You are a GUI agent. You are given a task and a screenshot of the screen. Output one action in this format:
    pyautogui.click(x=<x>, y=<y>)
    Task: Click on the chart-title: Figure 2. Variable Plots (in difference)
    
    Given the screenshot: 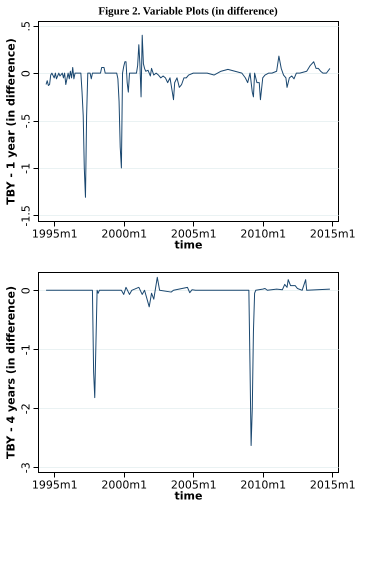 What is the action you would take?
    pyautogui.click(x=188, y=11)
    